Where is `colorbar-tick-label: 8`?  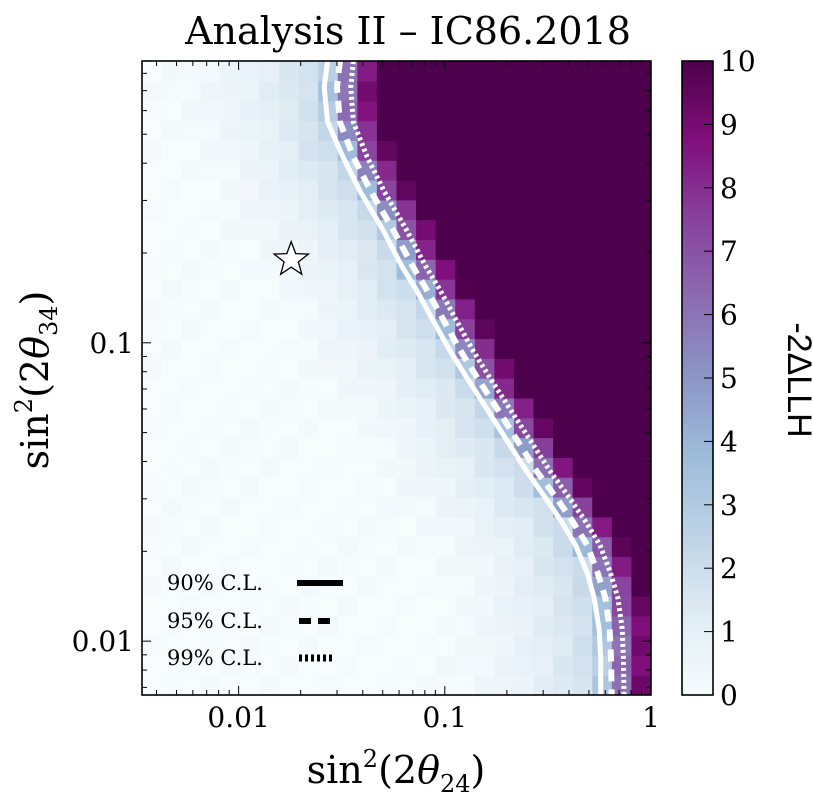 colorbar-tick-label: 8 is located at coordinates (729, 188).